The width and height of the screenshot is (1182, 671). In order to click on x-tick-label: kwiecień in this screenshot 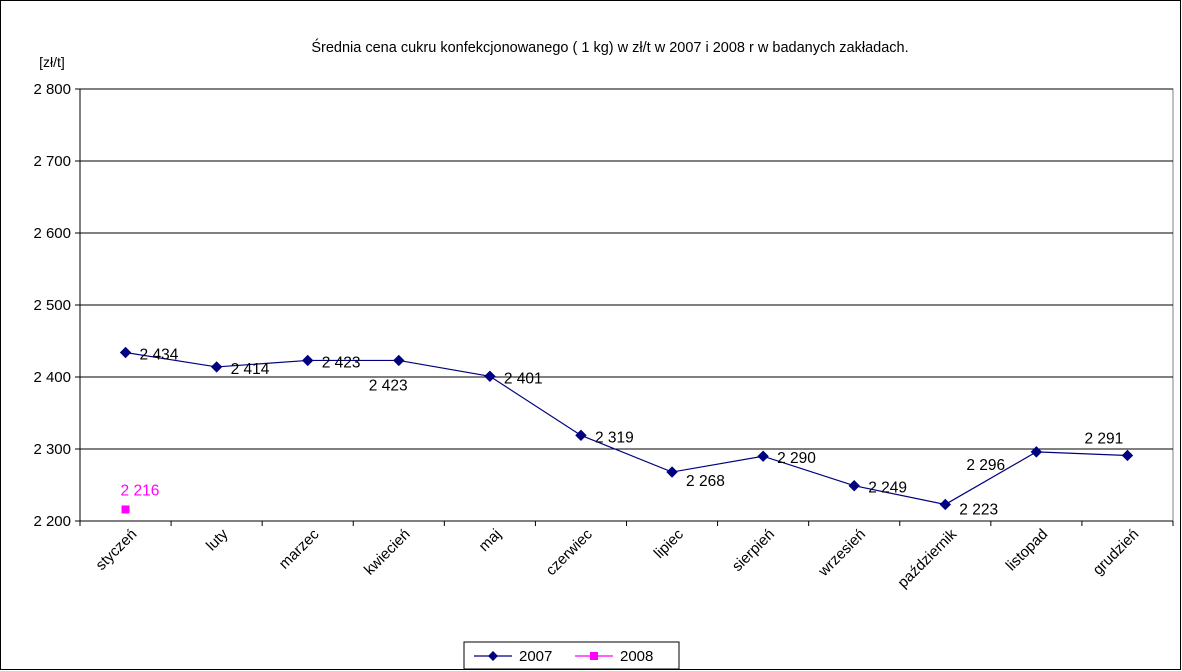, I will do `click(387, 552)`.